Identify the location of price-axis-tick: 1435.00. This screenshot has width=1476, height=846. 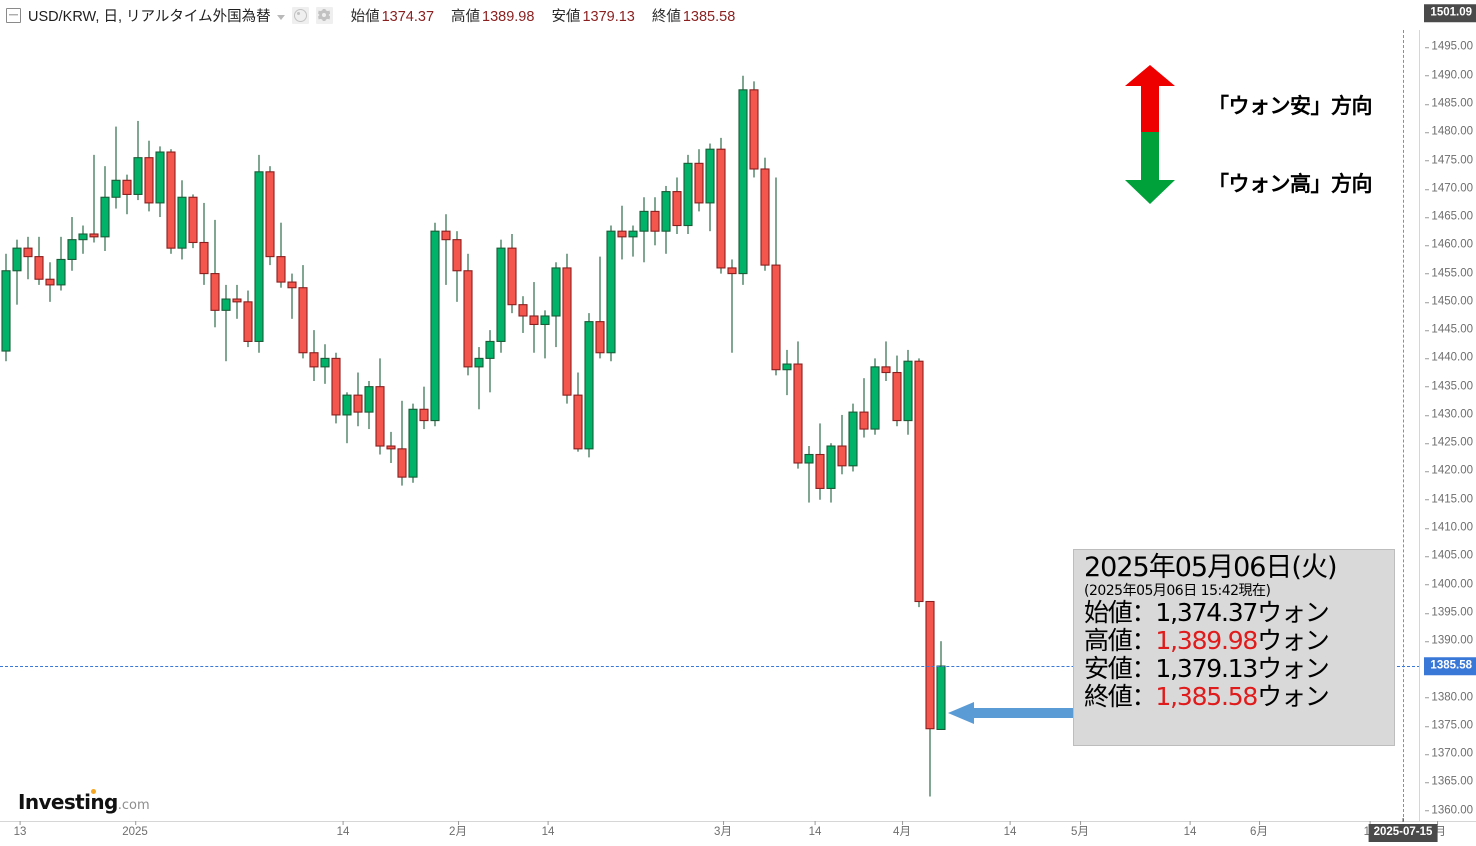
(1449, 385).